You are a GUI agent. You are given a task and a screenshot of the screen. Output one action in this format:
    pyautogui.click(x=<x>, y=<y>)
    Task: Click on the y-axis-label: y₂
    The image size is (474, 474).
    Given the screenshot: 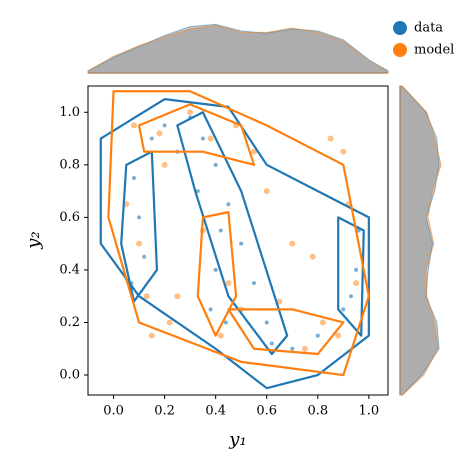 What is the action you would take?
    pyautogui.click(x=33, y=240)
    